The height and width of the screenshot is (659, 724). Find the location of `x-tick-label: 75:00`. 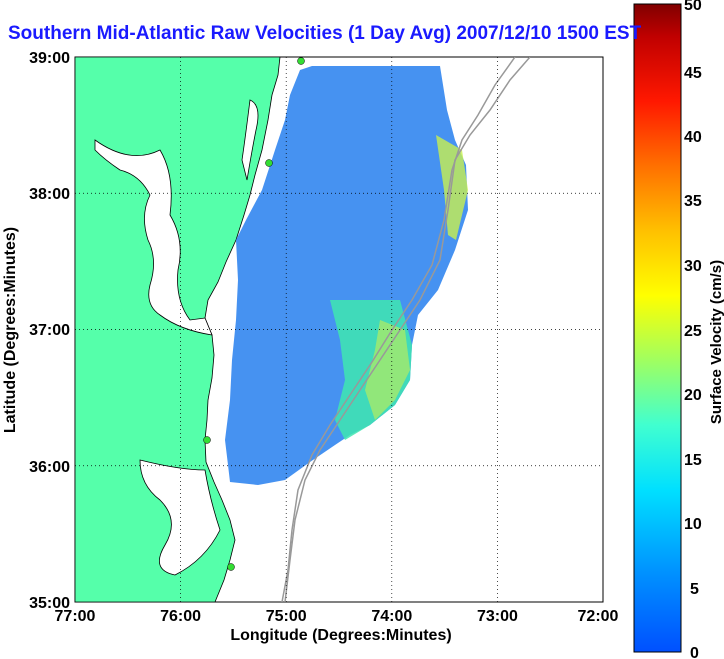

x-tick-label: 75:00 is located at coordinates (286, 616).